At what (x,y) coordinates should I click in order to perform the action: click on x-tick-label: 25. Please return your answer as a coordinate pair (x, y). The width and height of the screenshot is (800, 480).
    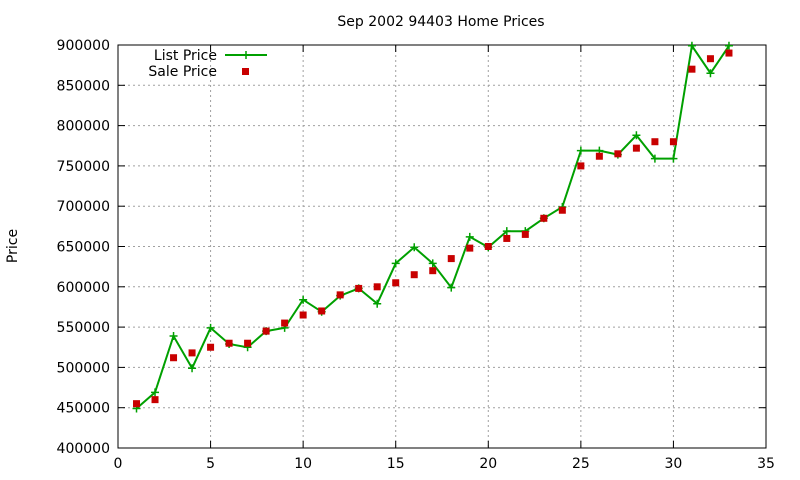
    Looking at the image, I should click on (581, 464).